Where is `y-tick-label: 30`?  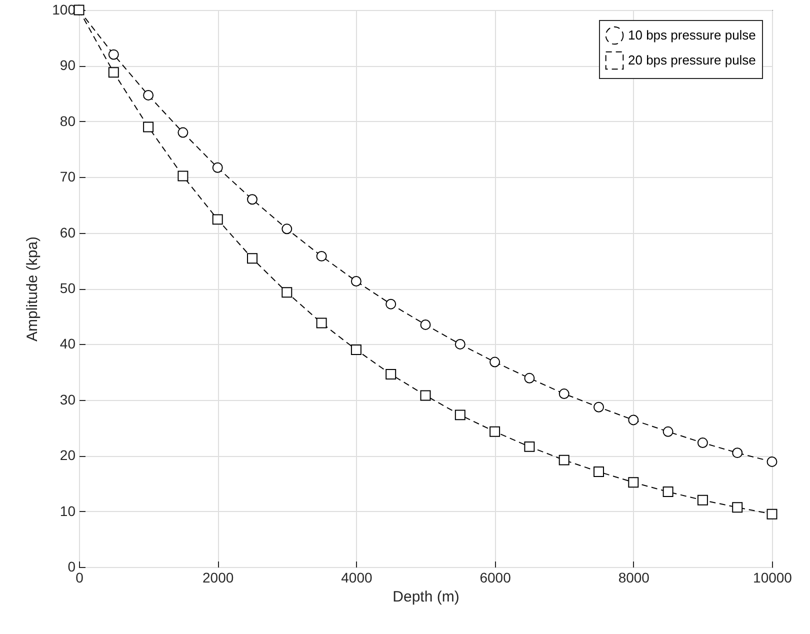 y-tick-label: 30 is located at coordinates (68, 399).